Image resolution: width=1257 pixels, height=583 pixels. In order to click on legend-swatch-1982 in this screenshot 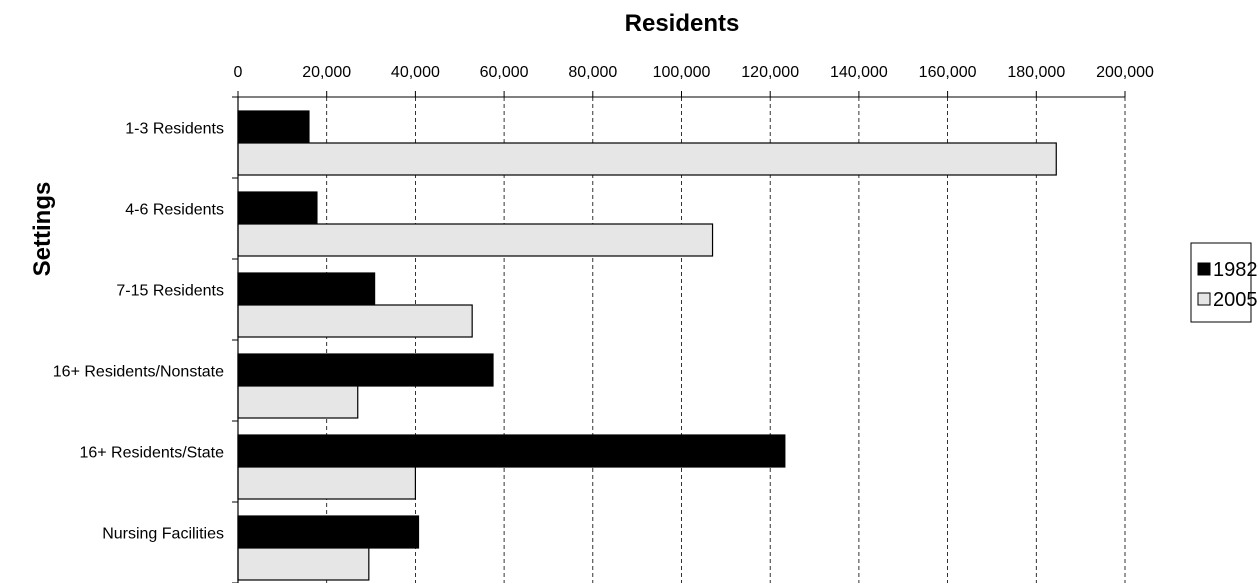, I will do `click(1204, 269)`.